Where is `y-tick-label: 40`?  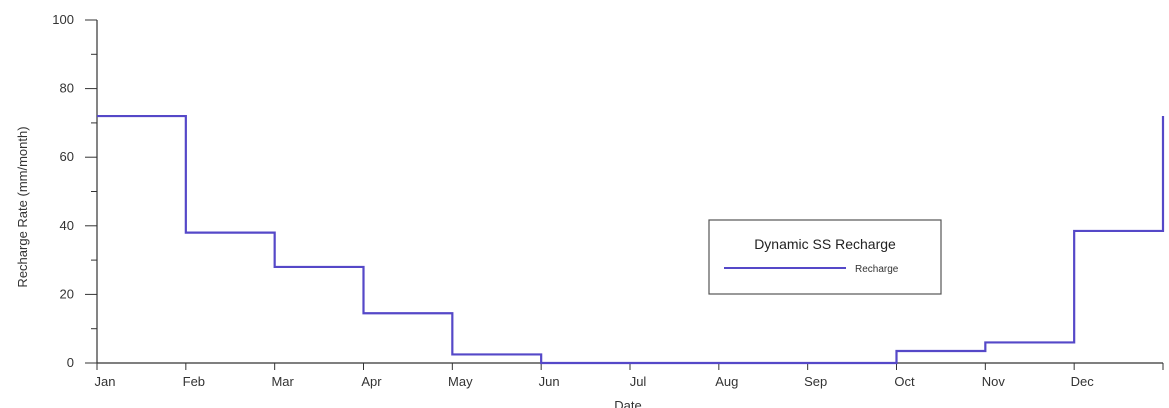 y-tick-label: 40 is located at coordinates (67, 225).